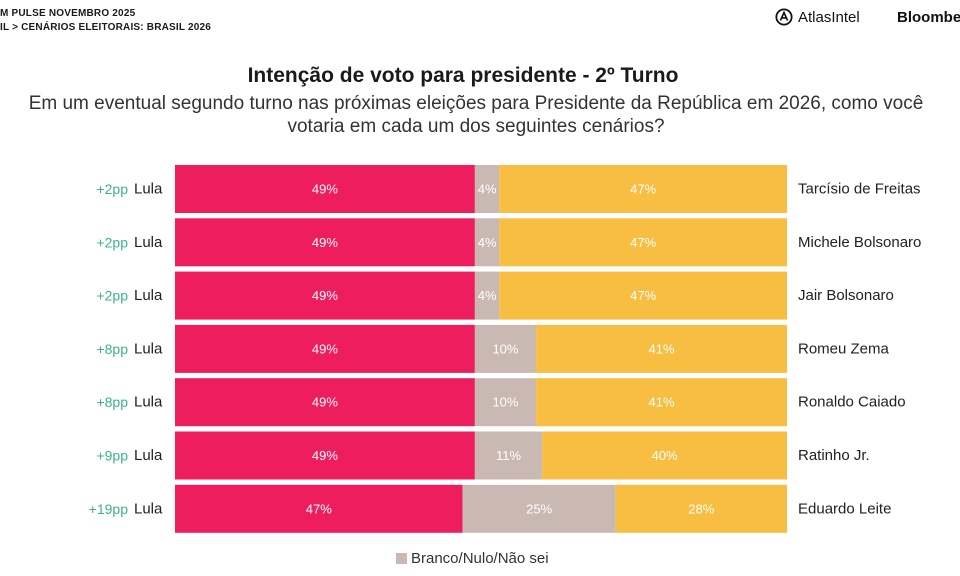 The image size is (960, 576). Describe the element at coordinates (859, 189) in the screenshot. I see `row-label-right: Tarcísio de Freitas` at that location.